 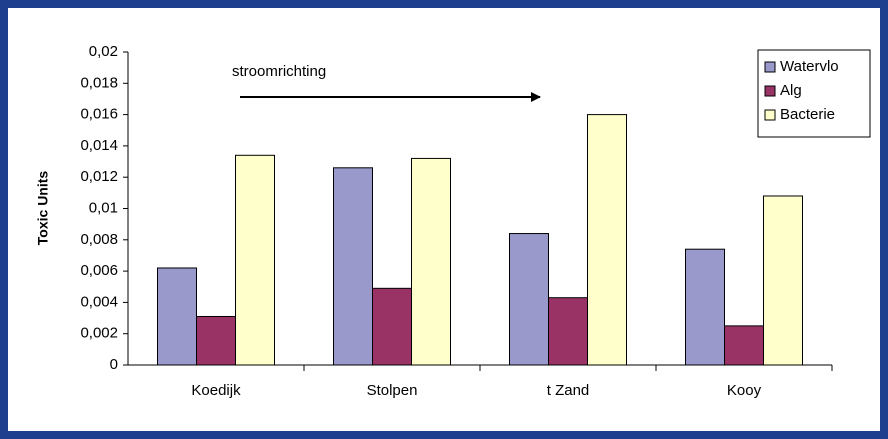 I want to click on x-tick-label: t Zand, so click(x=568, y=390).